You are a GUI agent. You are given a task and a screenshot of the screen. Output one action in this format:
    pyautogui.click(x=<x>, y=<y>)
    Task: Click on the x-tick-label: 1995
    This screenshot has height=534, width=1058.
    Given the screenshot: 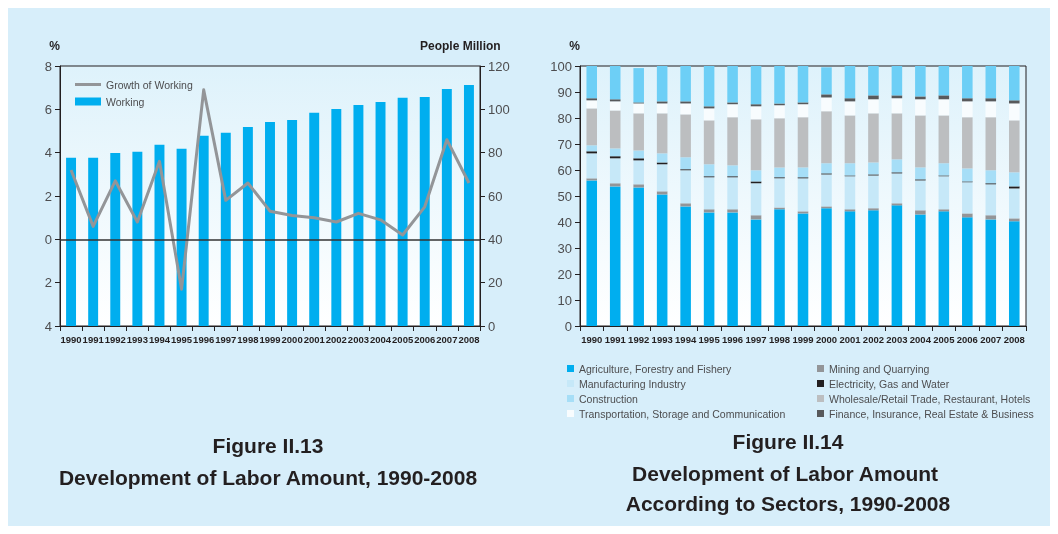 What is the action you would take?
    pyautogui.click(x=182, y=339)
    